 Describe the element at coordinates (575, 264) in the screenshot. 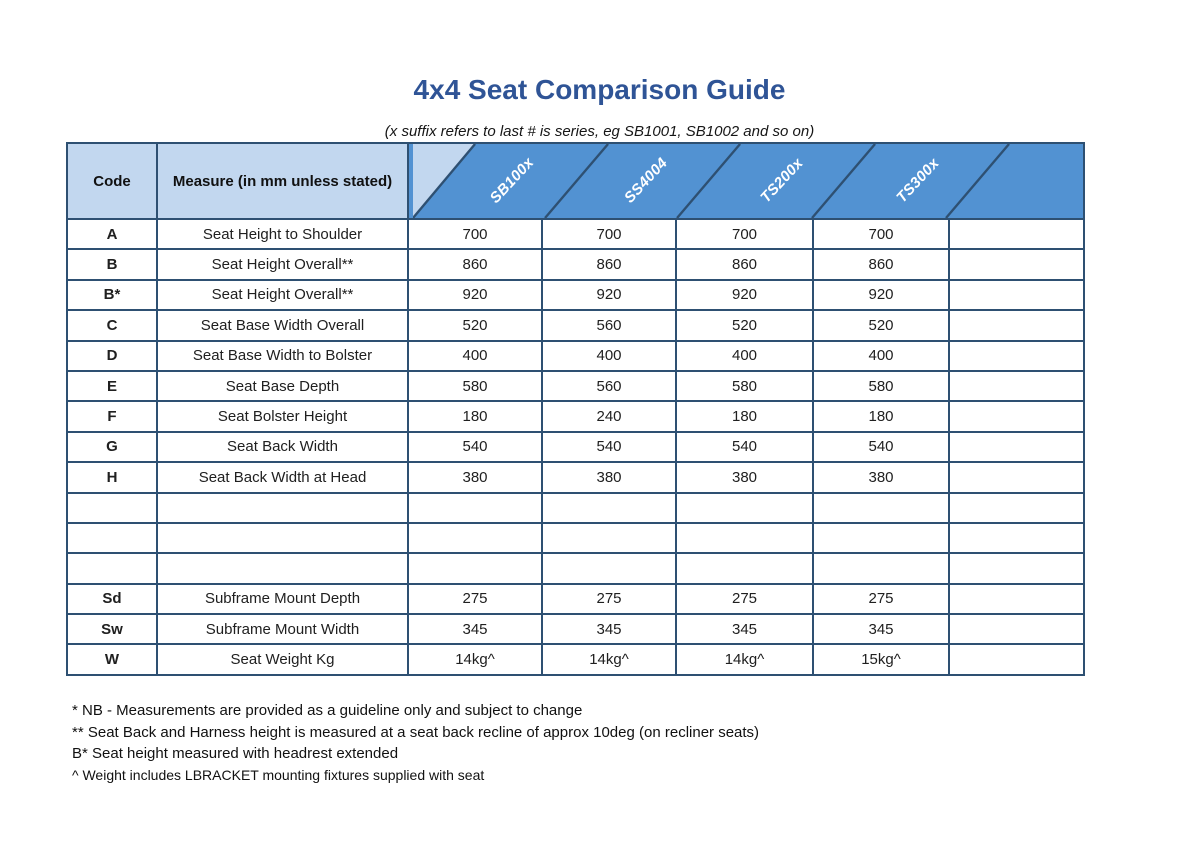

I see `table-row: B Seat Height Overall** 860 860 860 860` at that location.